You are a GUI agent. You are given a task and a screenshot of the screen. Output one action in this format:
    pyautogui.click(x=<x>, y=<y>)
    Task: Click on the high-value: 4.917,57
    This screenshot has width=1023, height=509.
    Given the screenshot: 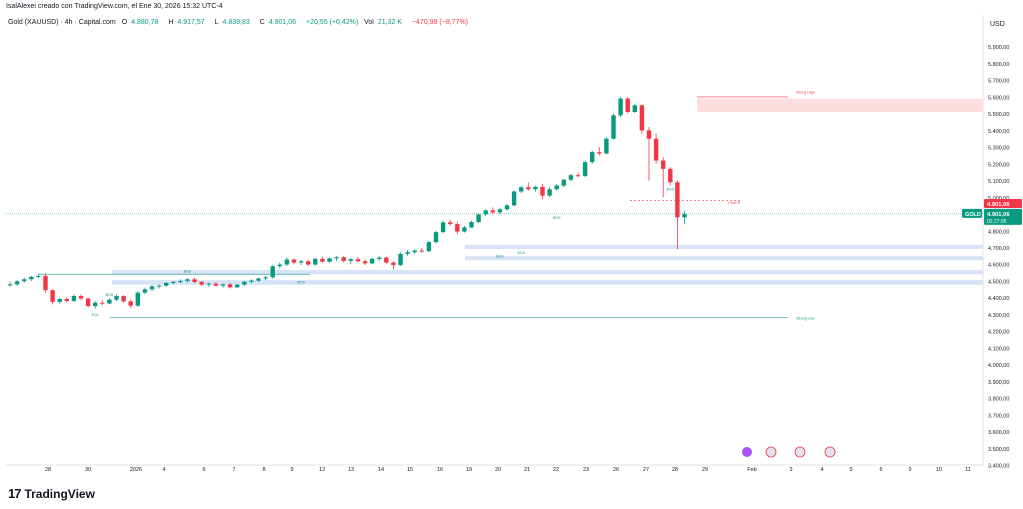 What is the action you would take?
    pyautogui.click(x=191, y=22)
    